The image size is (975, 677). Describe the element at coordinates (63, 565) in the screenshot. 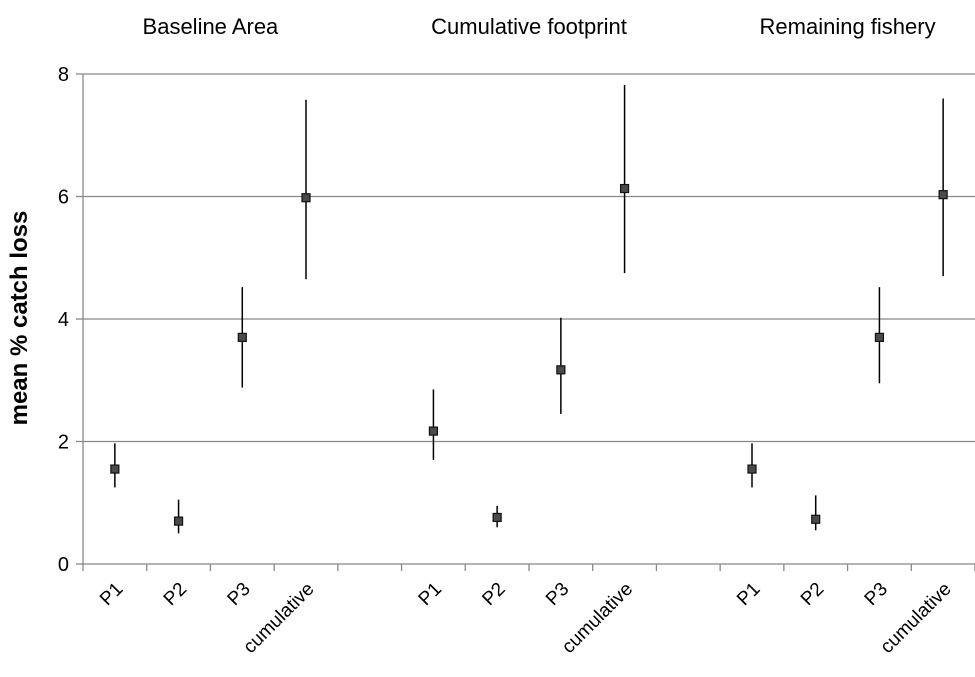

I see `y-tick-label: 0` at that location.